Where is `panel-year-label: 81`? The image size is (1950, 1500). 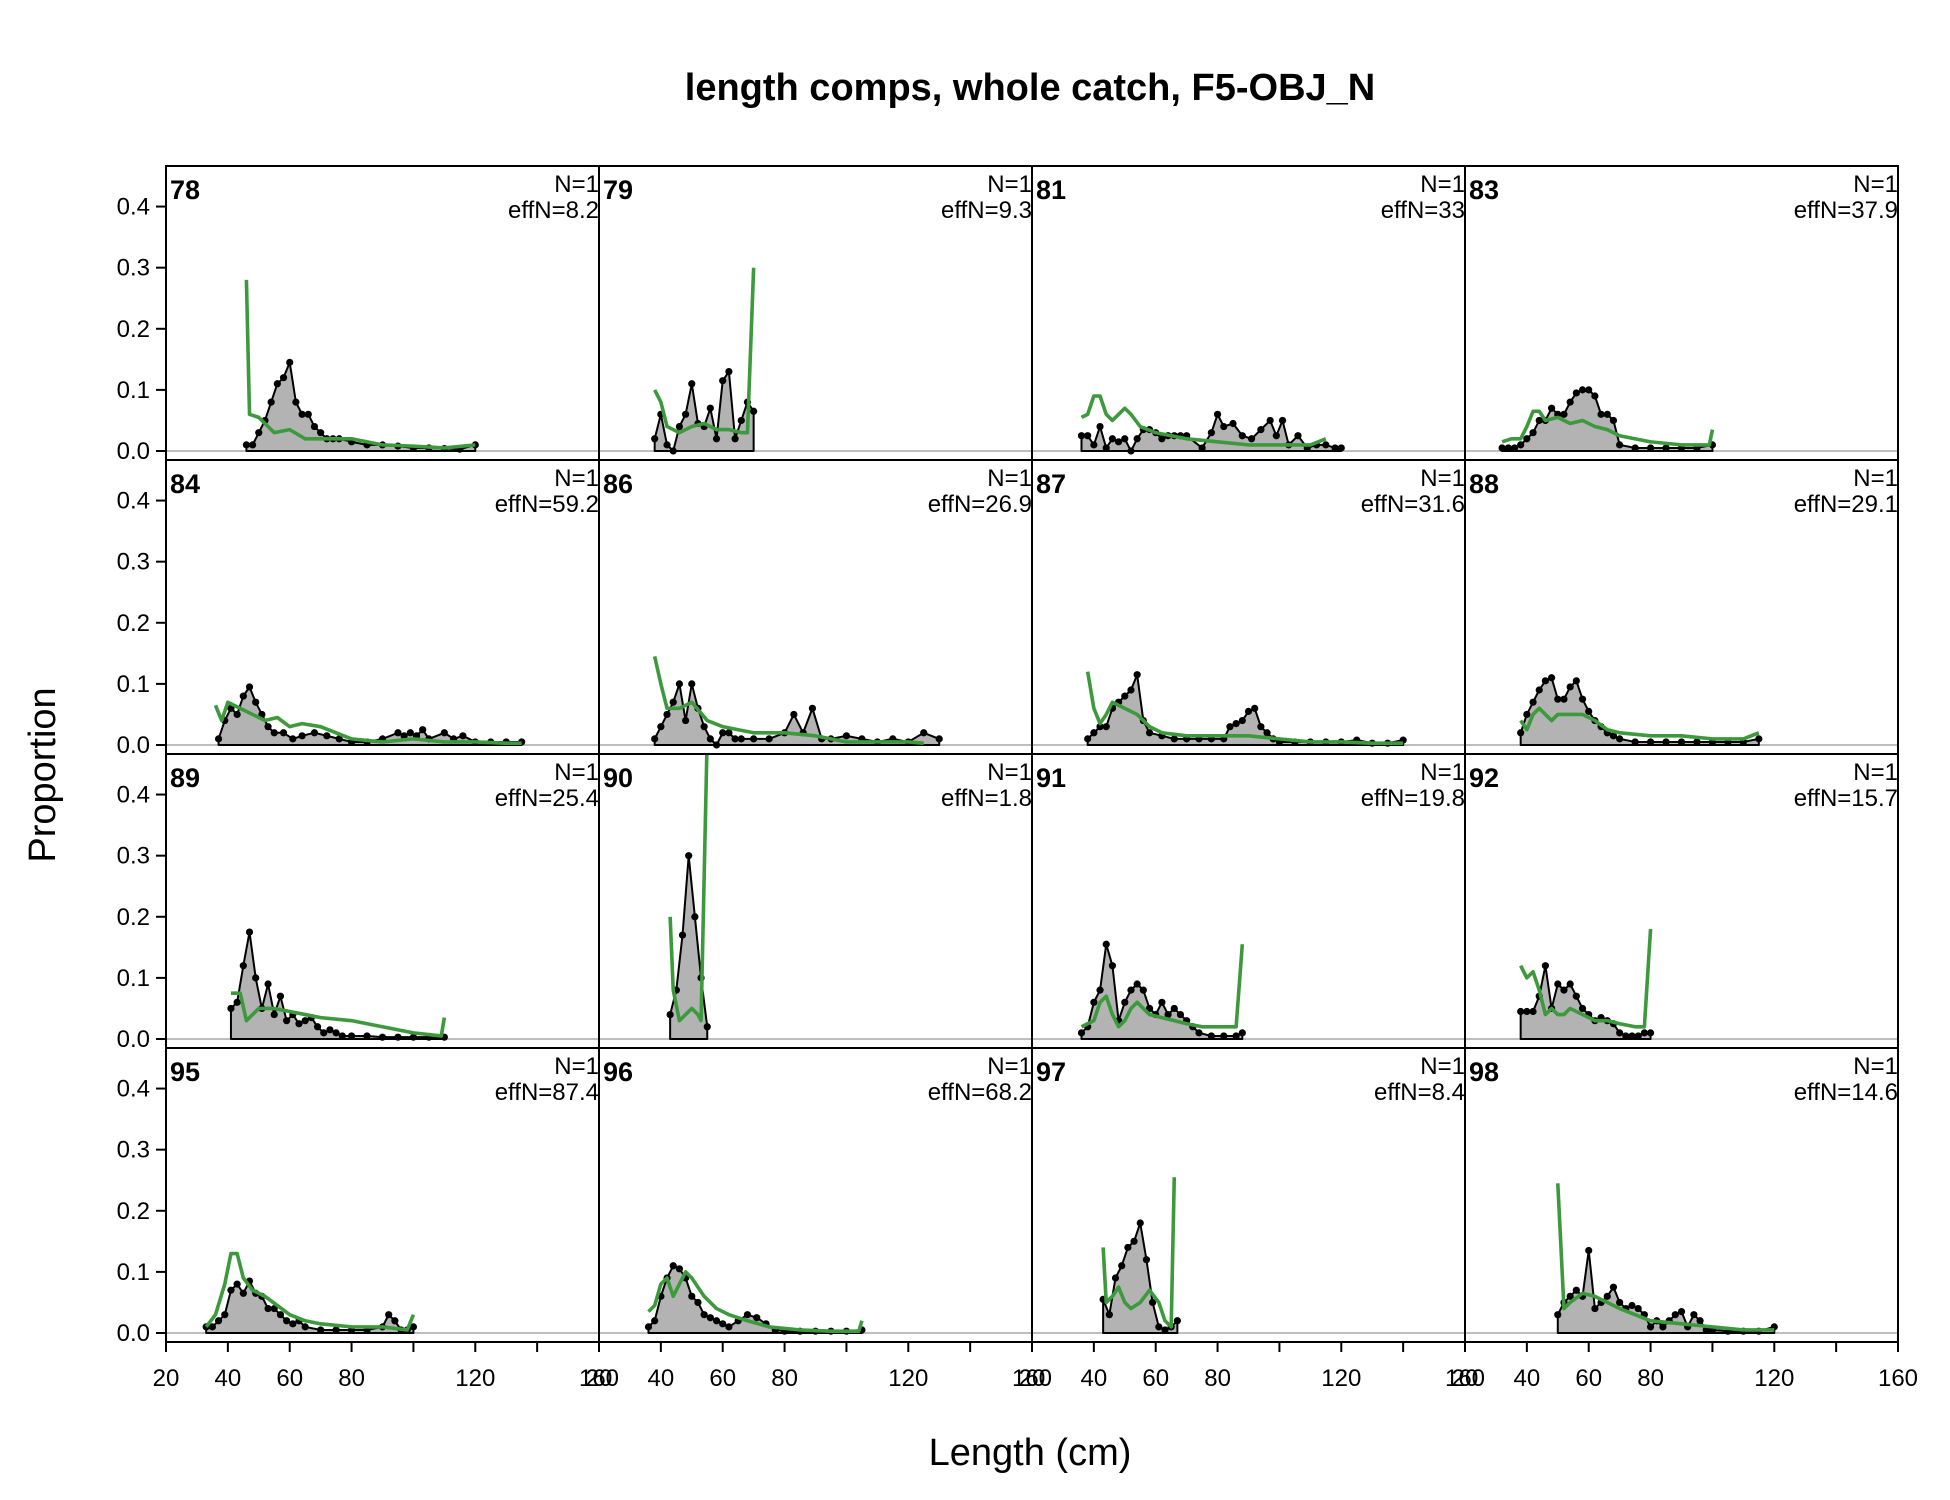
panel-year-label: 81 is located at coordinates (1051, 190).